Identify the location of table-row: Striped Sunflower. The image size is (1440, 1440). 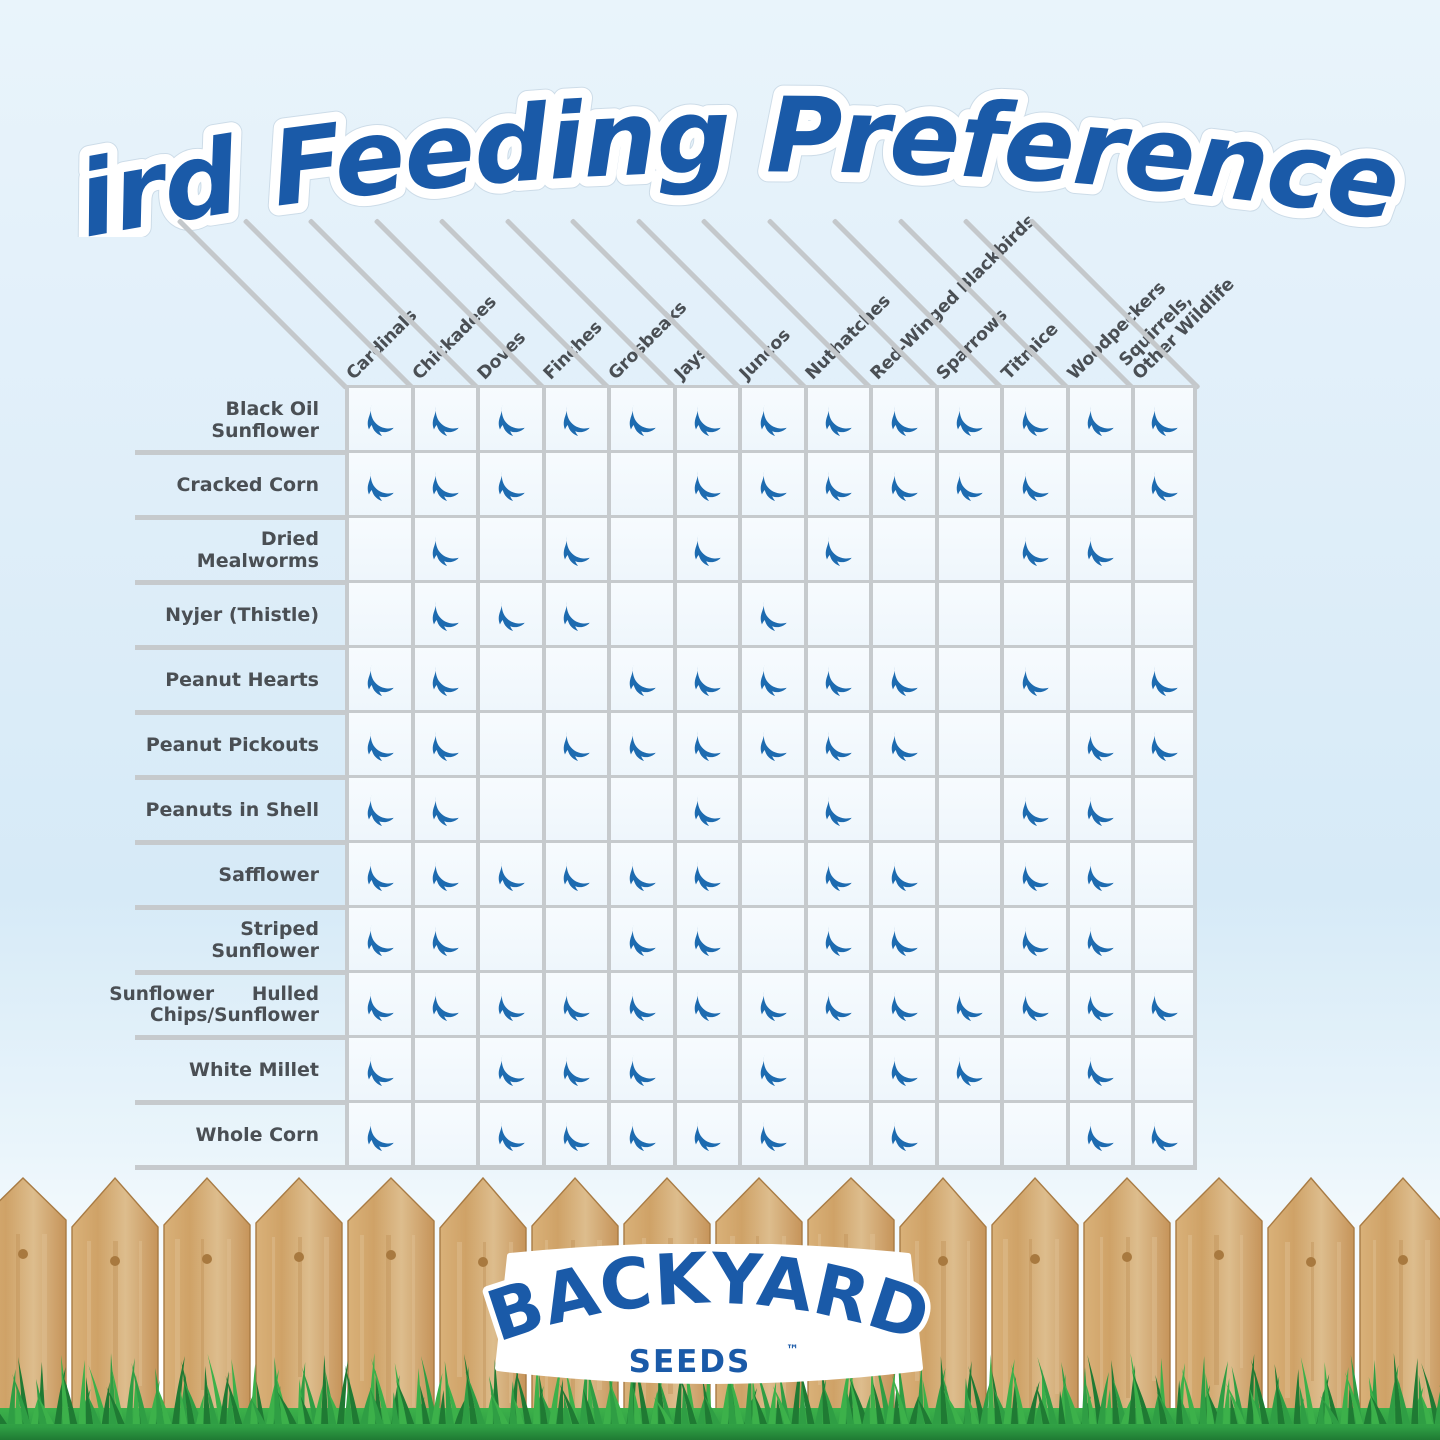
(666, 941).